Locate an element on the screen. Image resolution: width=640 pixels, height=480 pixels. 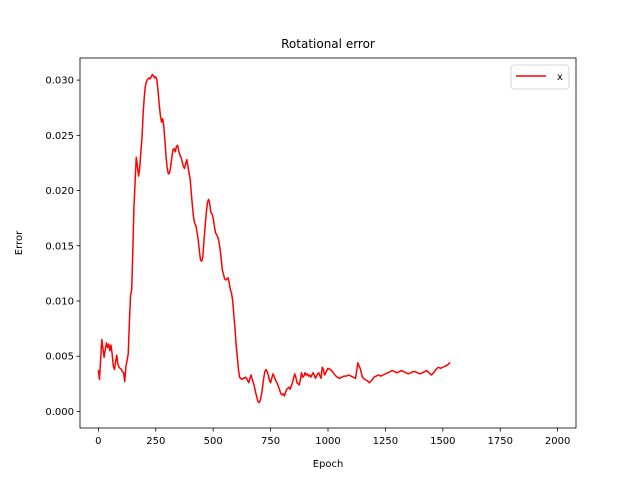
x-tick-label: 1750 is located at coordinates (499, 441).